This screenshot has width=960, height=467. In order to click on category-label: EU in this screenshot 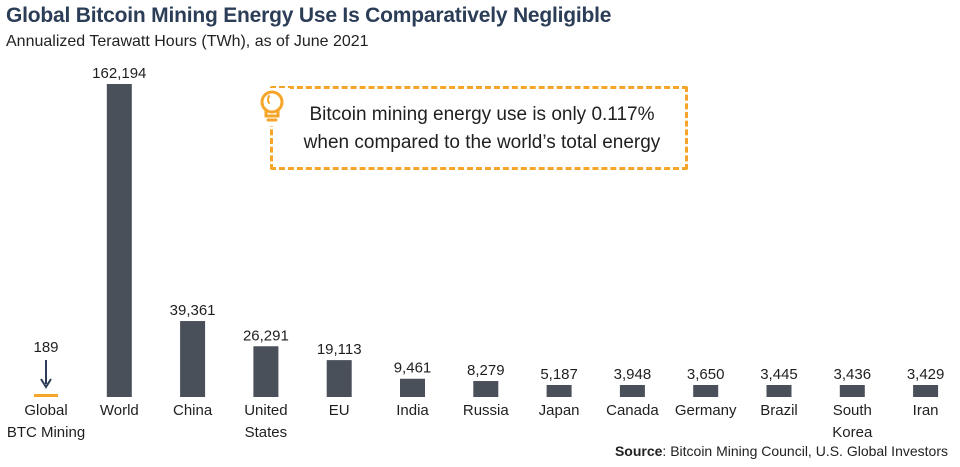, I will do `click(339, 410)`.